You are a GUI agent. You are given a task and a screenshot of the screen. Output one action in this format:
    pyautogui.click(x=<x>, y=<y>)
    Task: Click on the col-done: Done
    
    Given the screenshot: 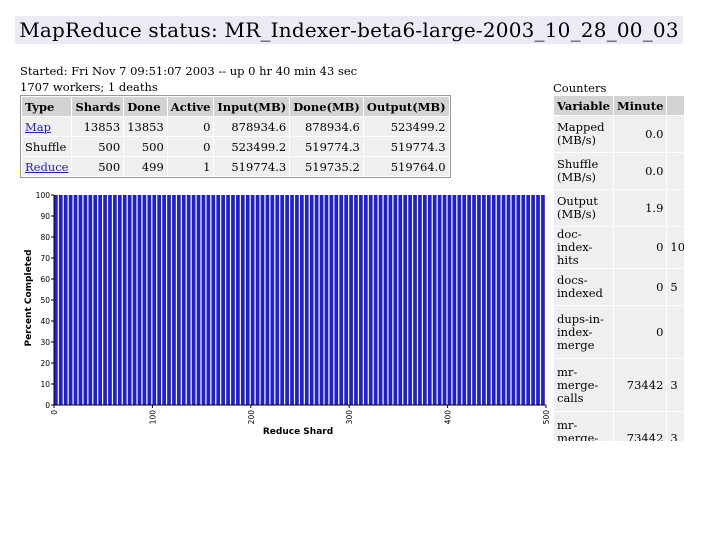 What is the action you would take?
    pyautogui.click(x=145, y=106)
    